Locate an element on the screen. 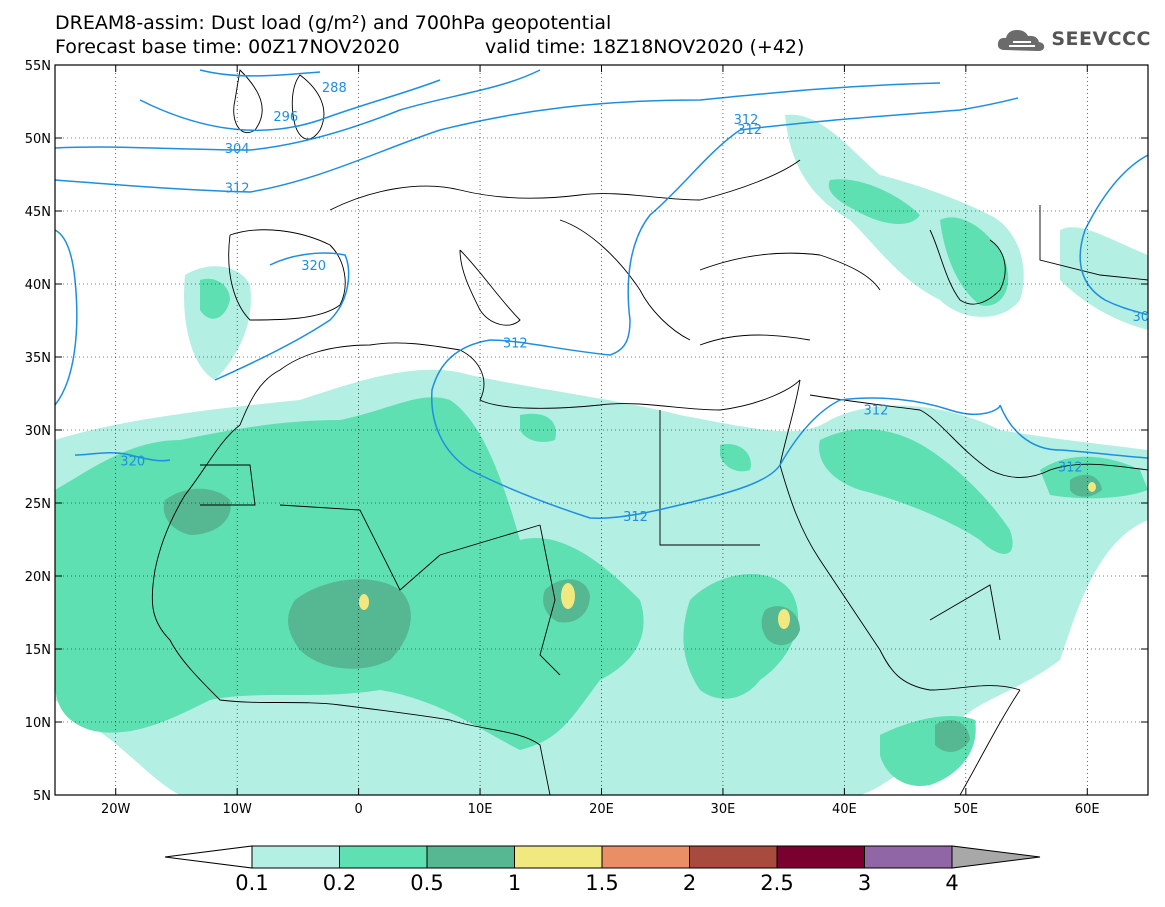  lat-tick-label: 5N is located at coordinates (42, 796).